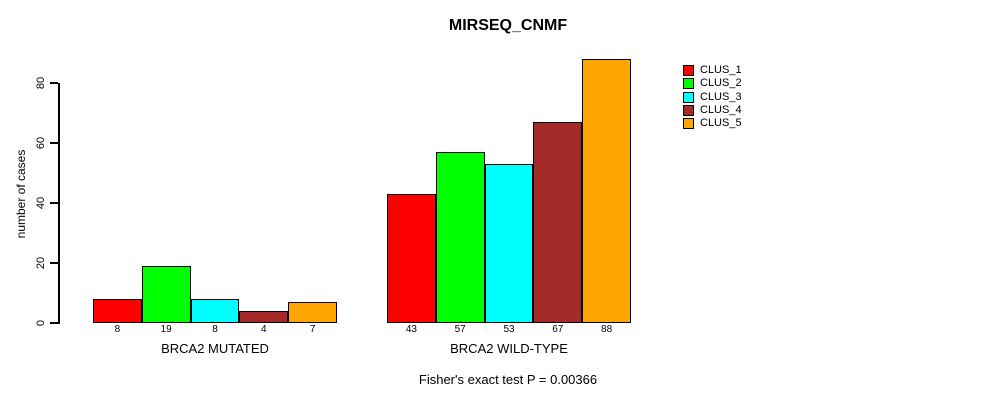 The height and width of the screenshot is (400, 990). Describe the element at coordinates (508, 379) in the screenshot. I see `fisher-test-annotation: Fisher's exact test P = 0.00366` at that location.